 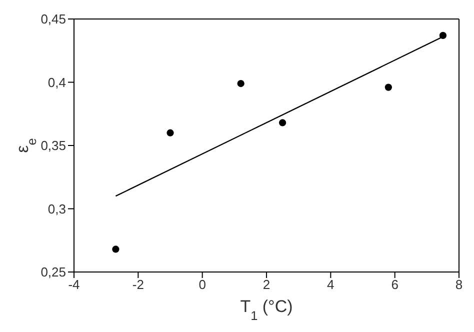 I want to click on x-tick-label: 2, so click(x=266, y=284).